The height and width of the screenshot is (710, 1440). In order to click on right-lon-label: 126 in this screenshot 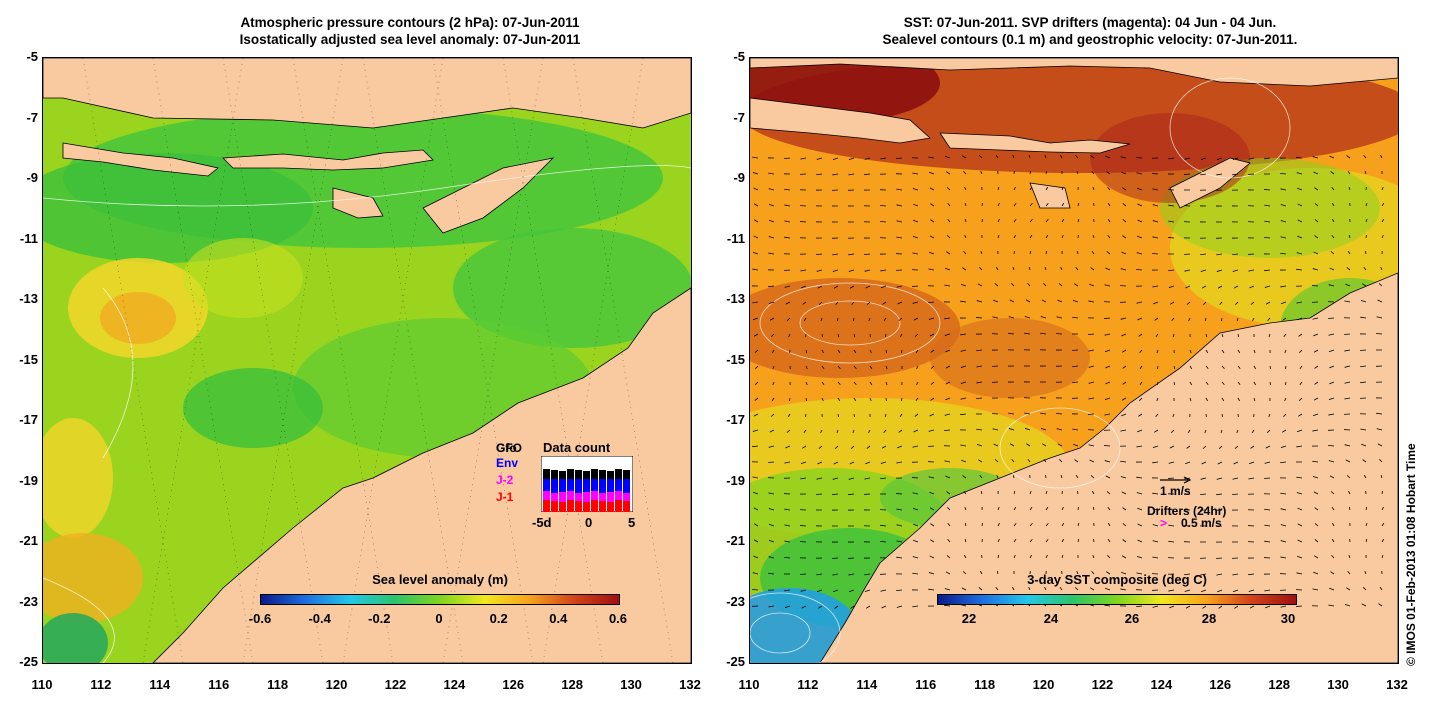, I will do `click(1220, 684)`.